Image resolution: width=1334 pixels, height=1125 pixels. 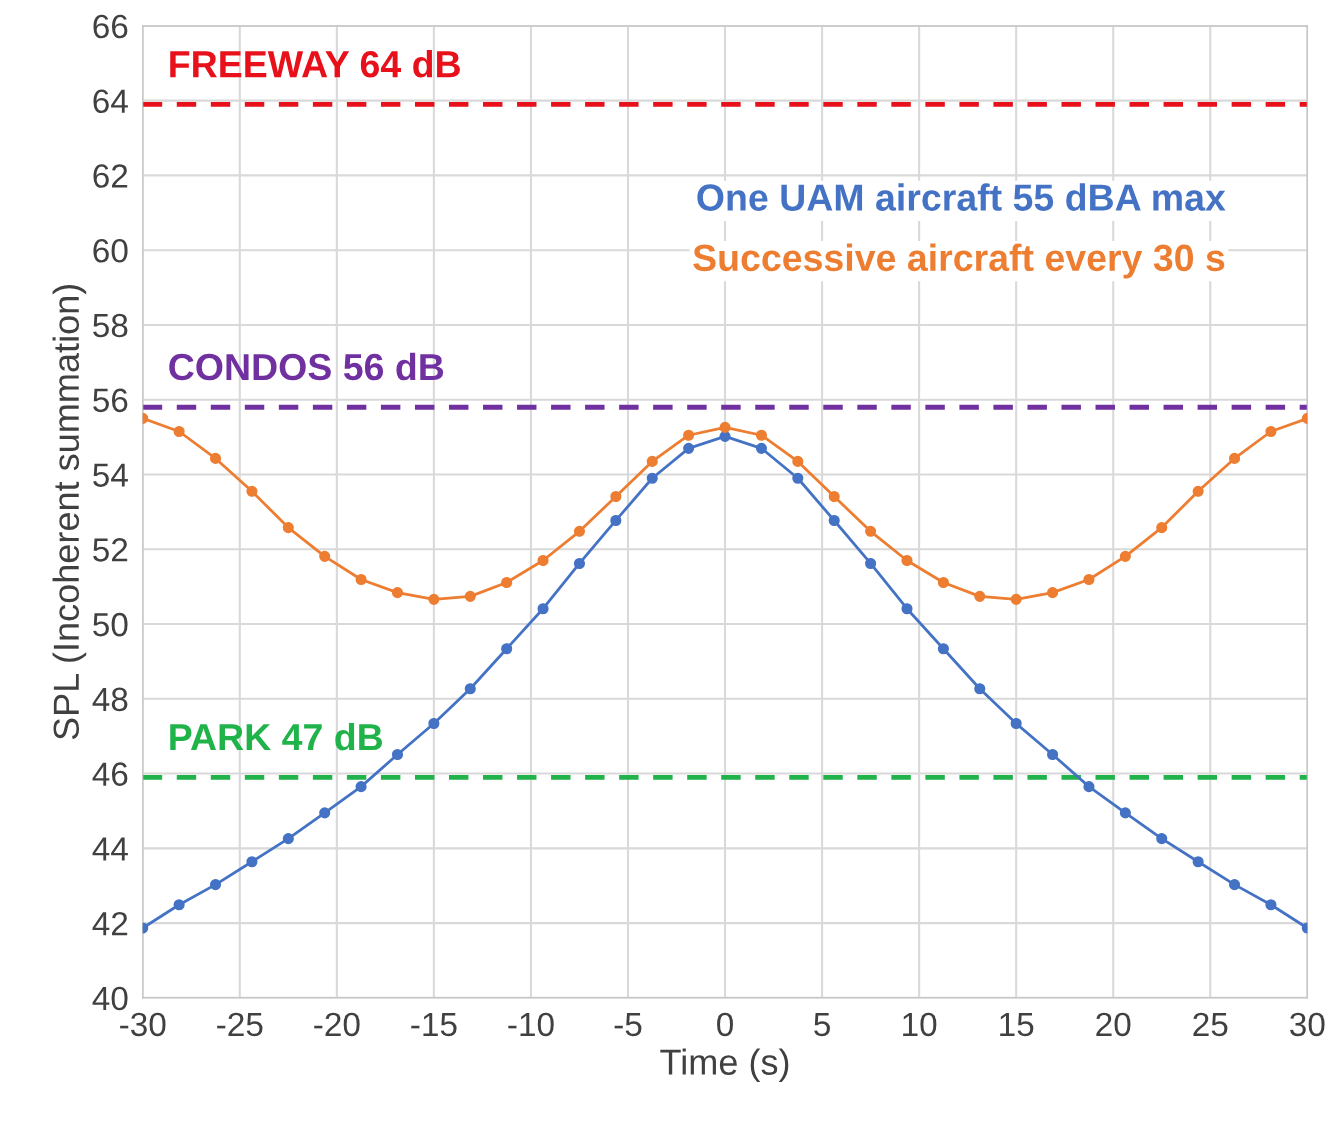 I want to click on x-tick-label: 25, so click(x=1210, y=1024).